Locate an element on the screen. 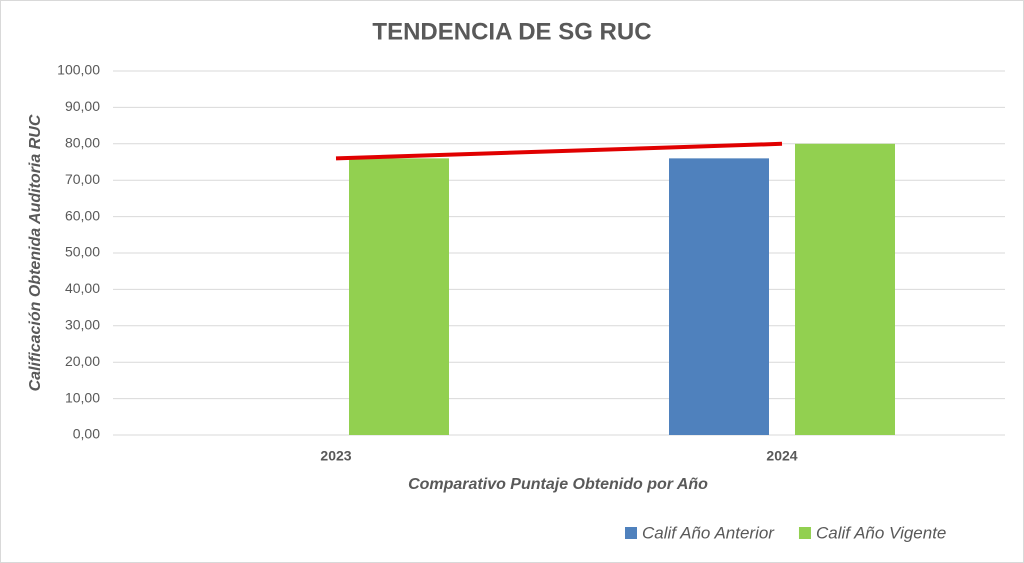 The height and width of the screenshot is (563, 1024). y-tick-label: 30,00 is located at coordinates (82, 325).